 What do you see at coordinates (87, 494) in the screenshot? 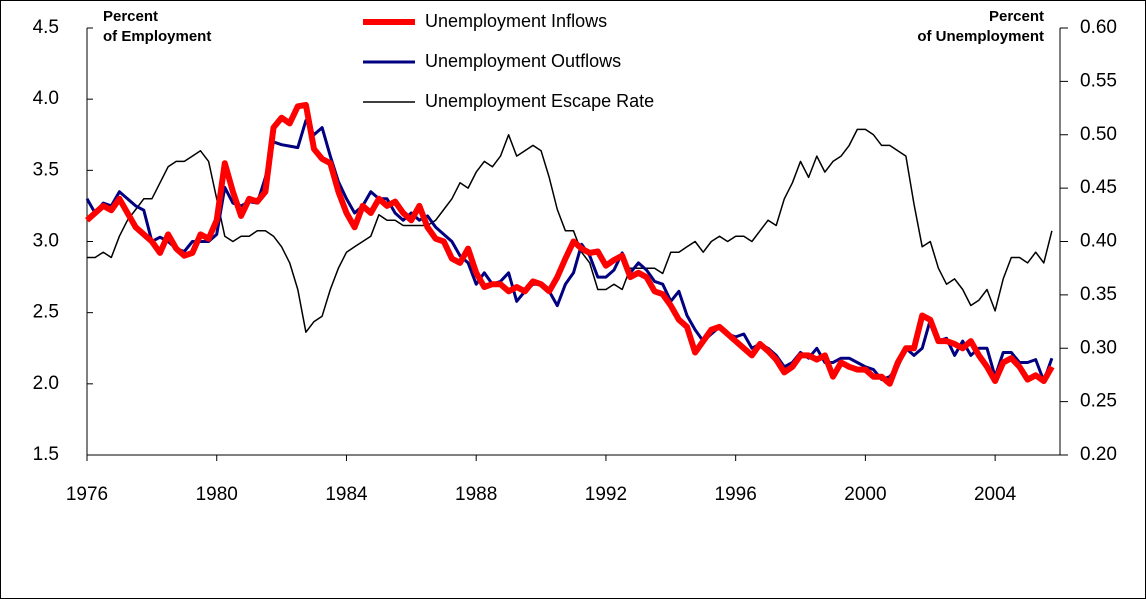
I see `x-tick-label: 1976` at bounding box center [87, 494].